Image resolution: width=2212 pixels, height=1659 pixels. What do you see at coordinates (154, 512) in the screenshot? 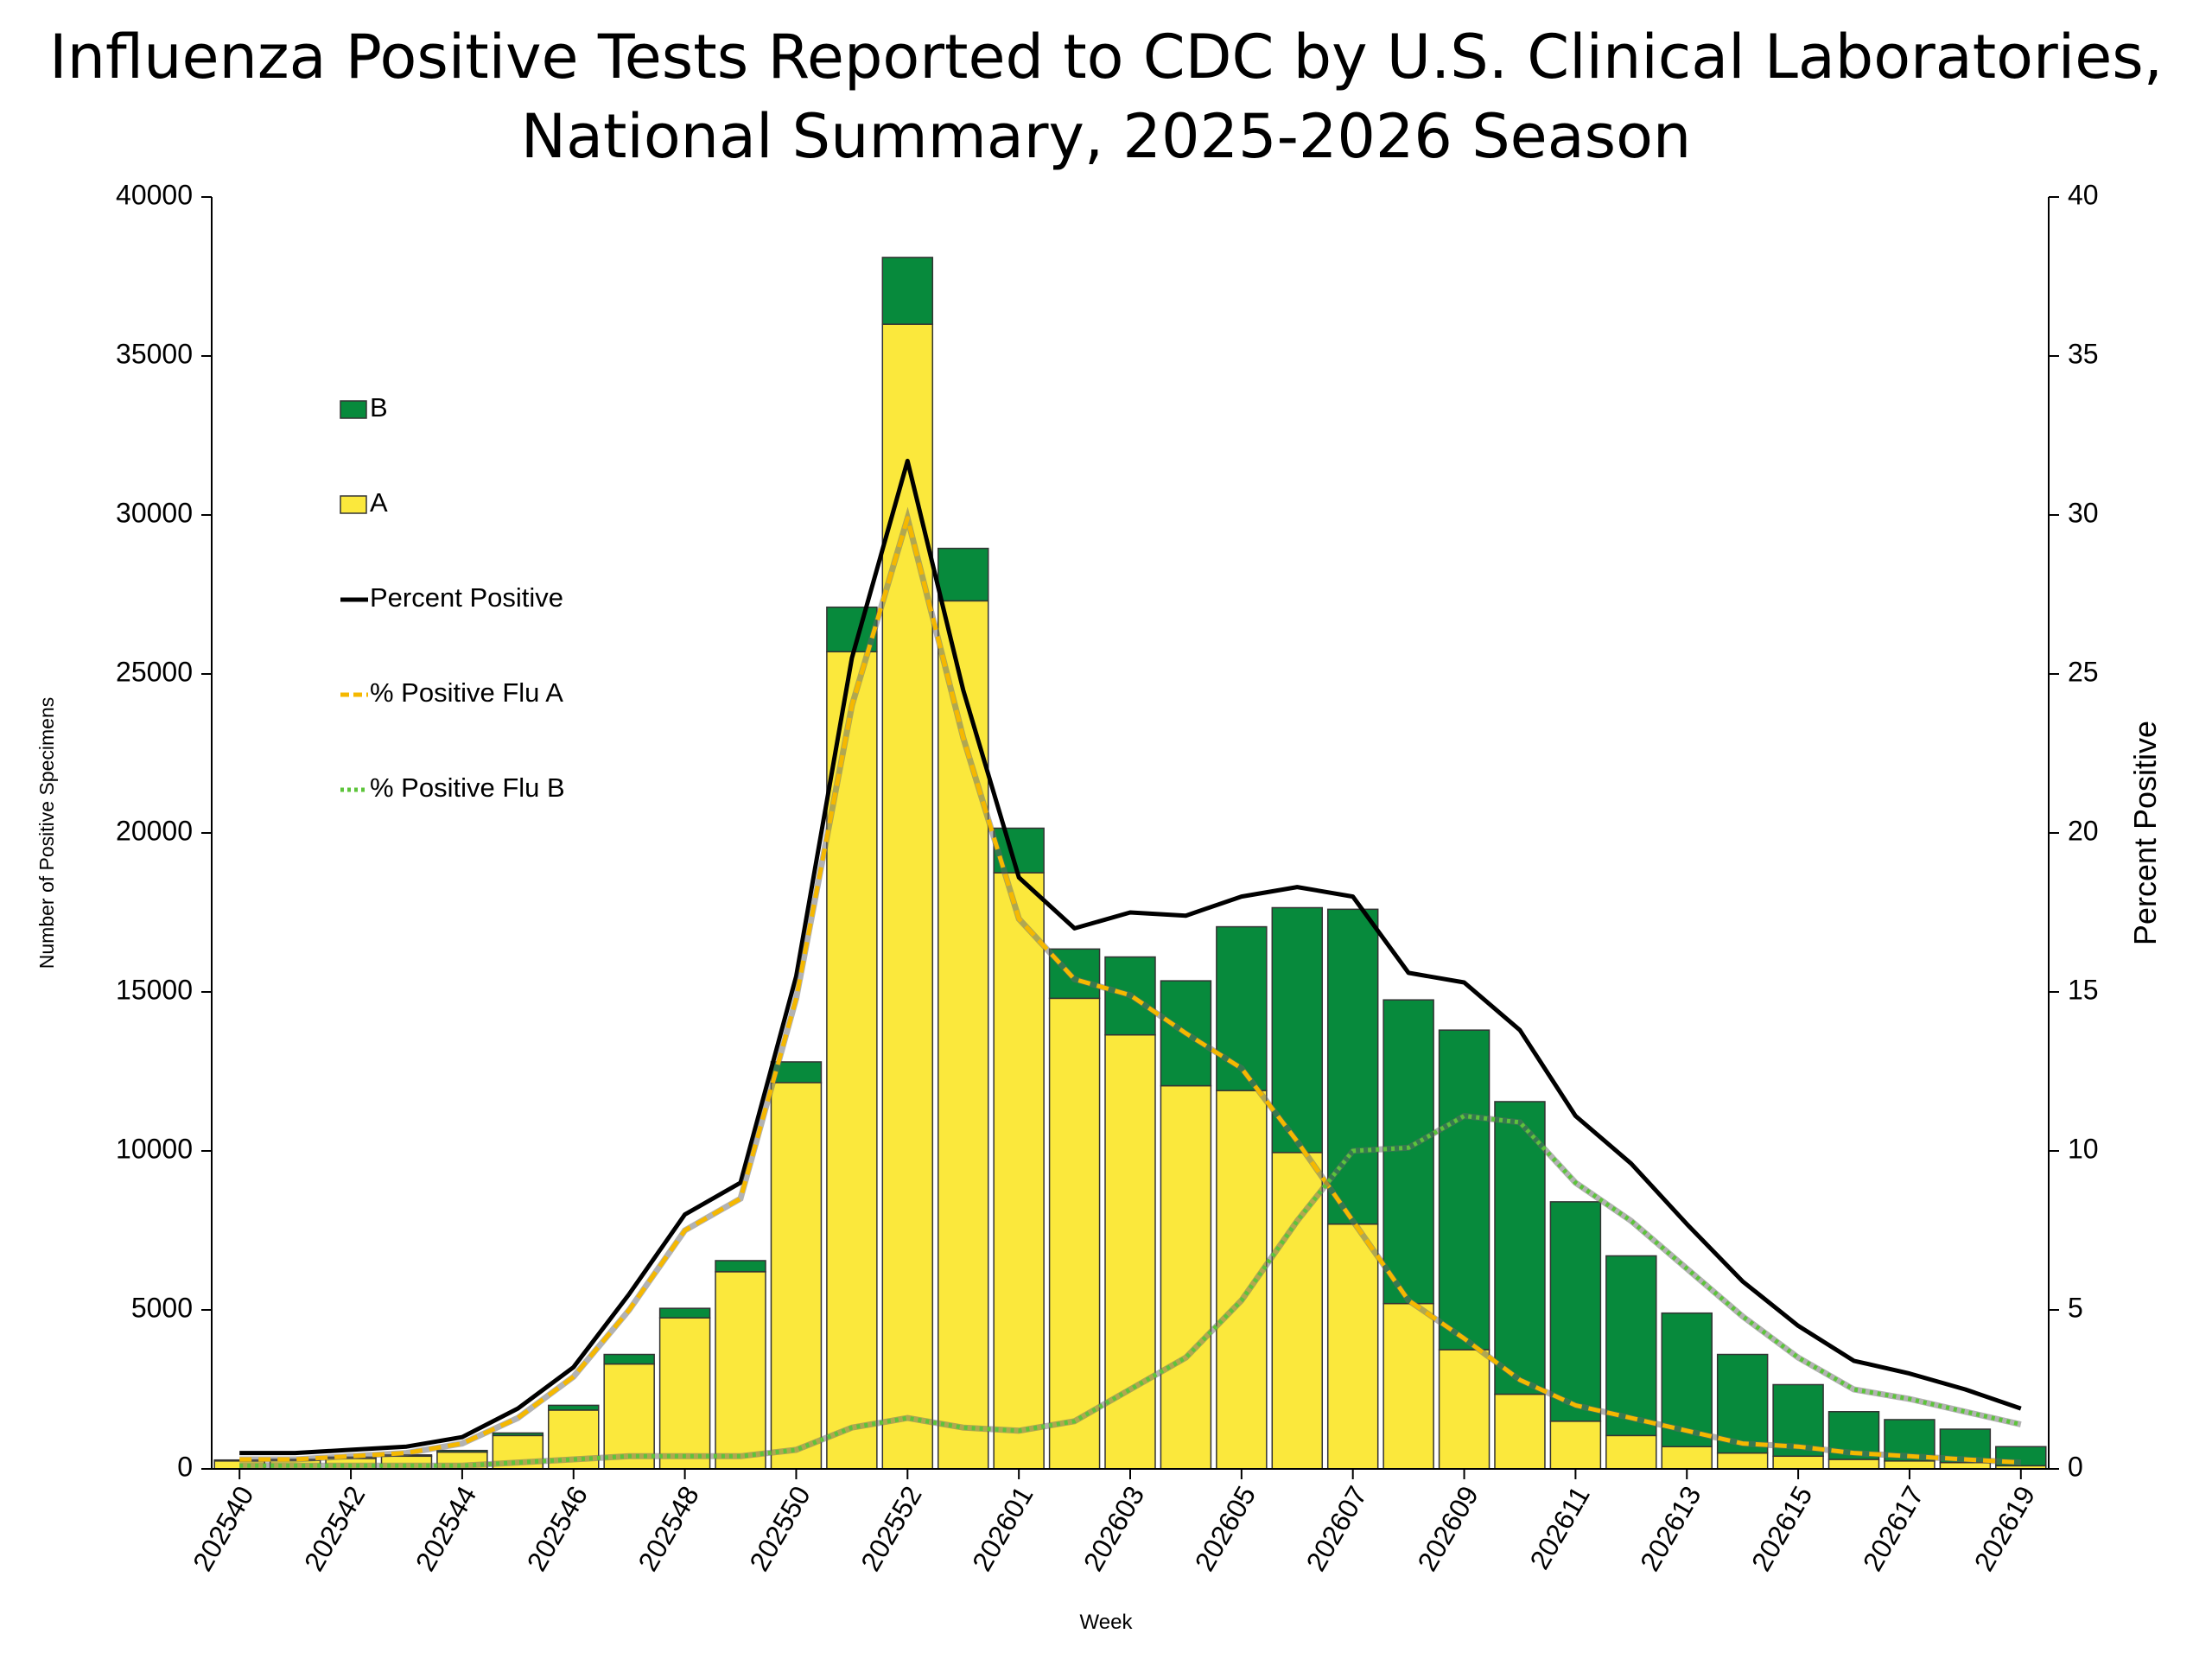
I see `y-tick-label: 30000` at bounding box center [154, 512].